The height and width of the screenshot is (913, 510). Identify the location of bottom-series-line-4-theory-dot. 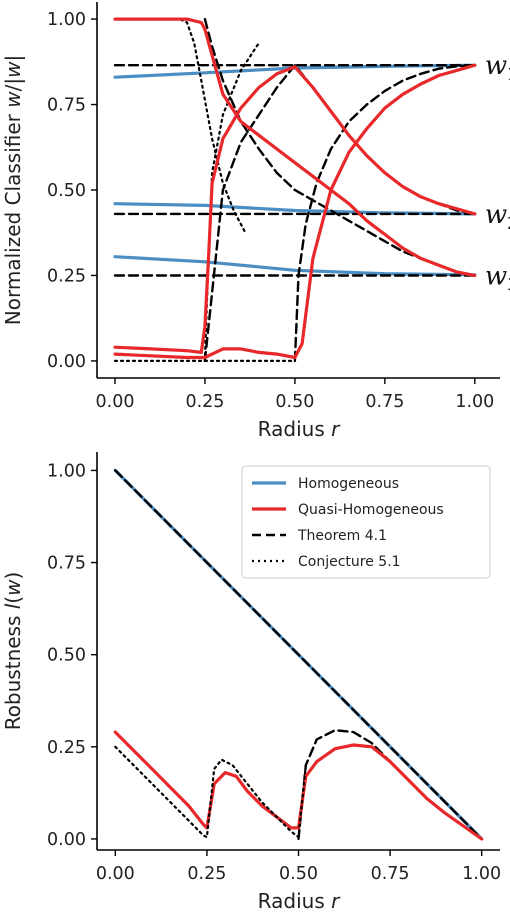
(210, 792).